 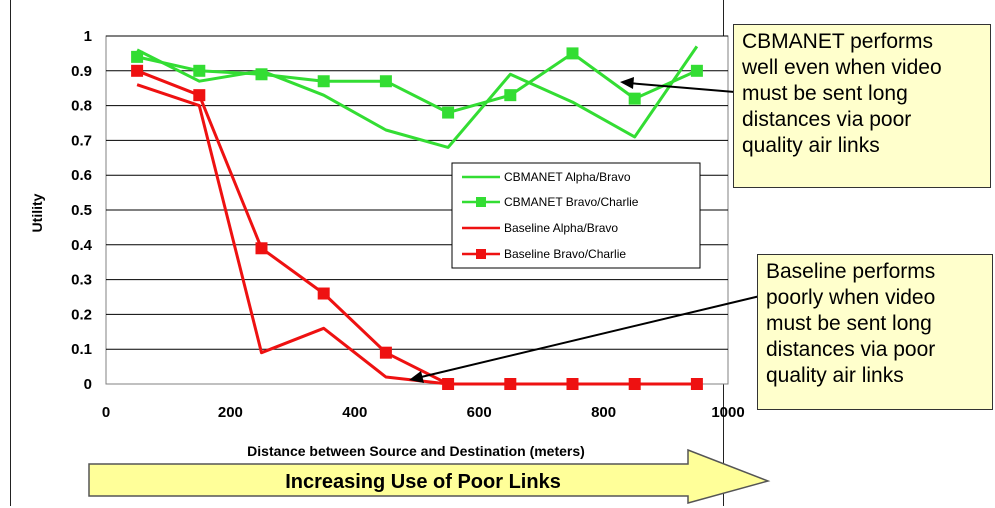 I want to click on callout-cbmanet-line: distances via poor, so click(x=862, y=120).